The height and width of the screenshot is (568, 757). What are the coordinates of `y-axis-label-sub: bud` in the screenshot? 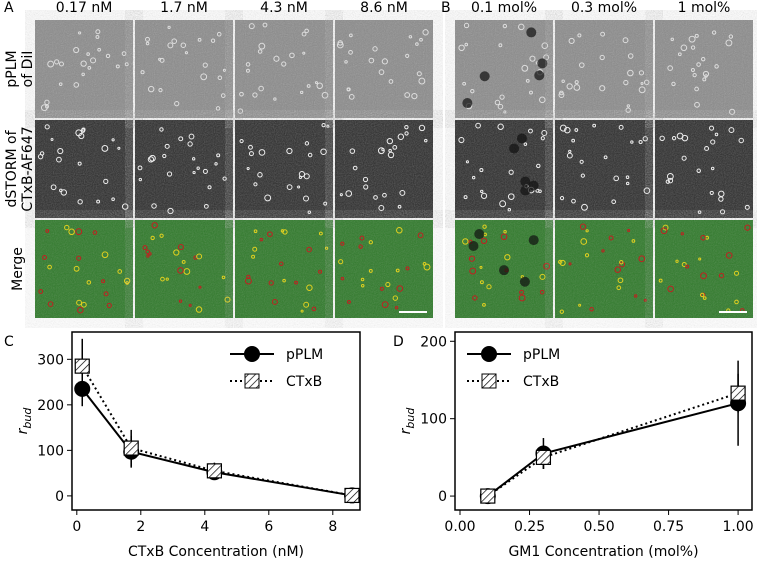 It's located at (27, 418).